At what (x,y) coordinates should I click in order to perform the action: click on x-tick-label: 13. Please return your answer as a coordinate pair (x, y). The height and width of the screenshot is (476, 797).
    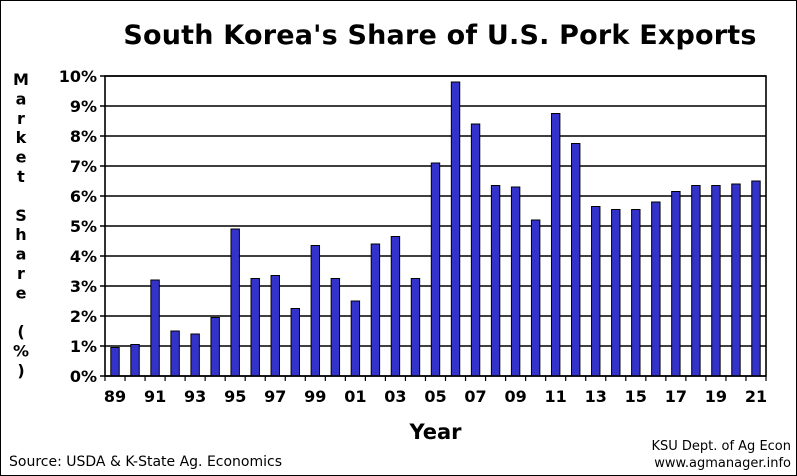
    Looking at the image, I should click on (596, 396).